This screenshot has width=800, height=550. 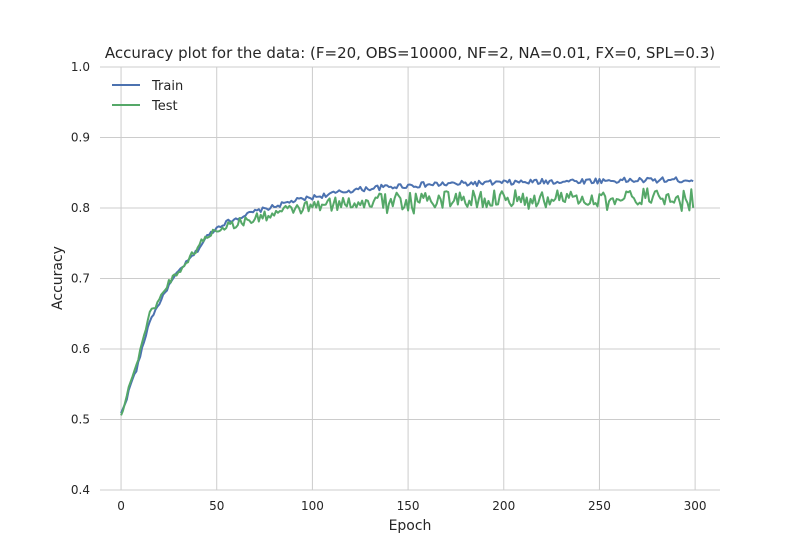 I want to click on x-tick-label: 300, so click(x=695, y=506).